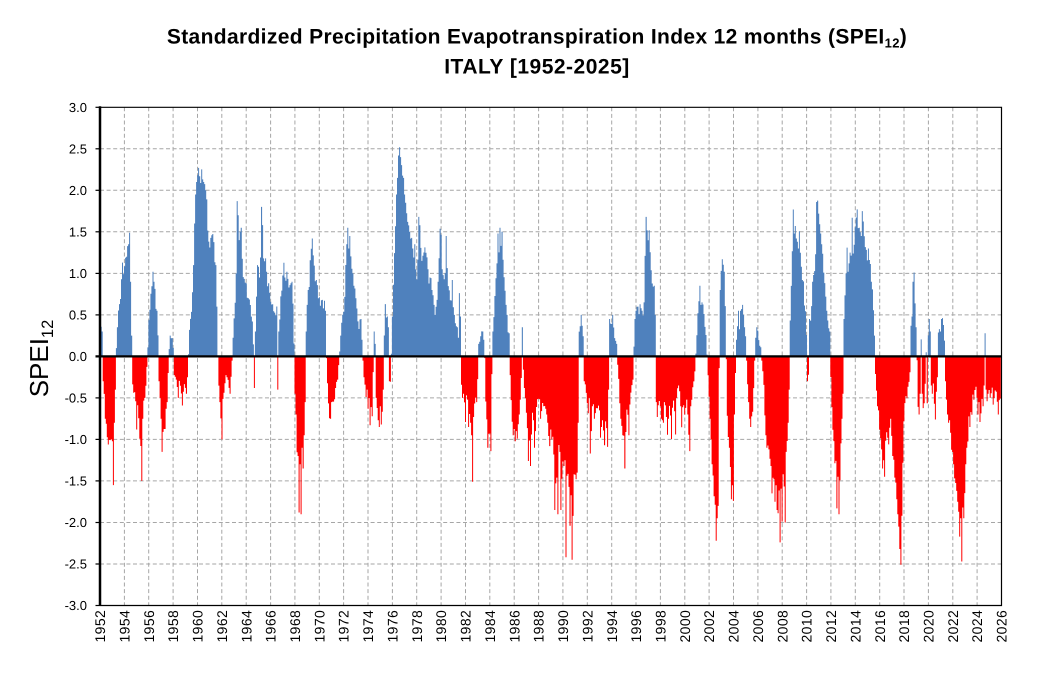 This screenshot has height=690, width=1048. Describe the element at coordinates (393, 626) in the screenshot. I see `svg-text: 1976` at that location.